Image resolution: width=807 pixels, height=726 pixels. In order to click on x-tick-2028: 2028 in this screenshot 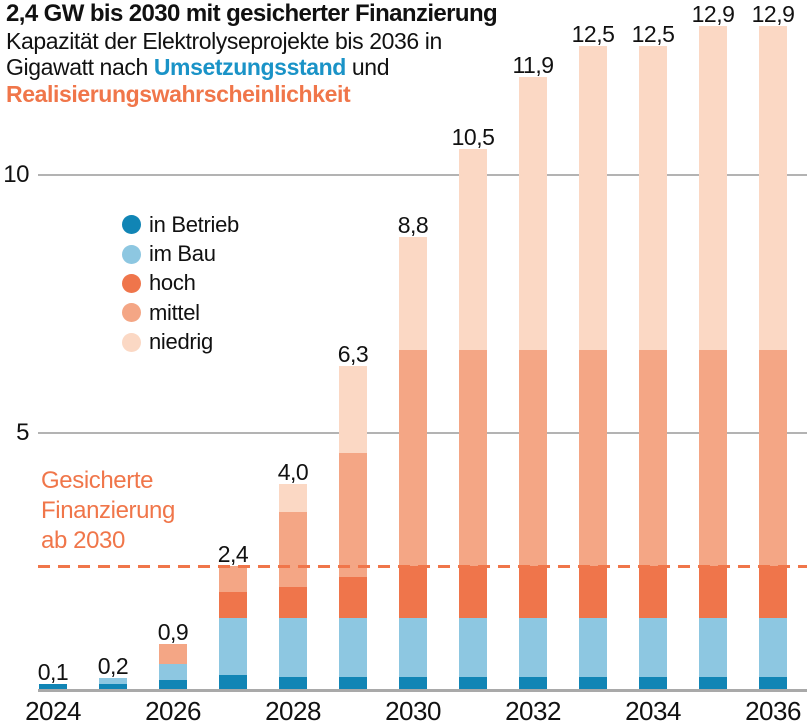, I will do `click(293, 711)`.